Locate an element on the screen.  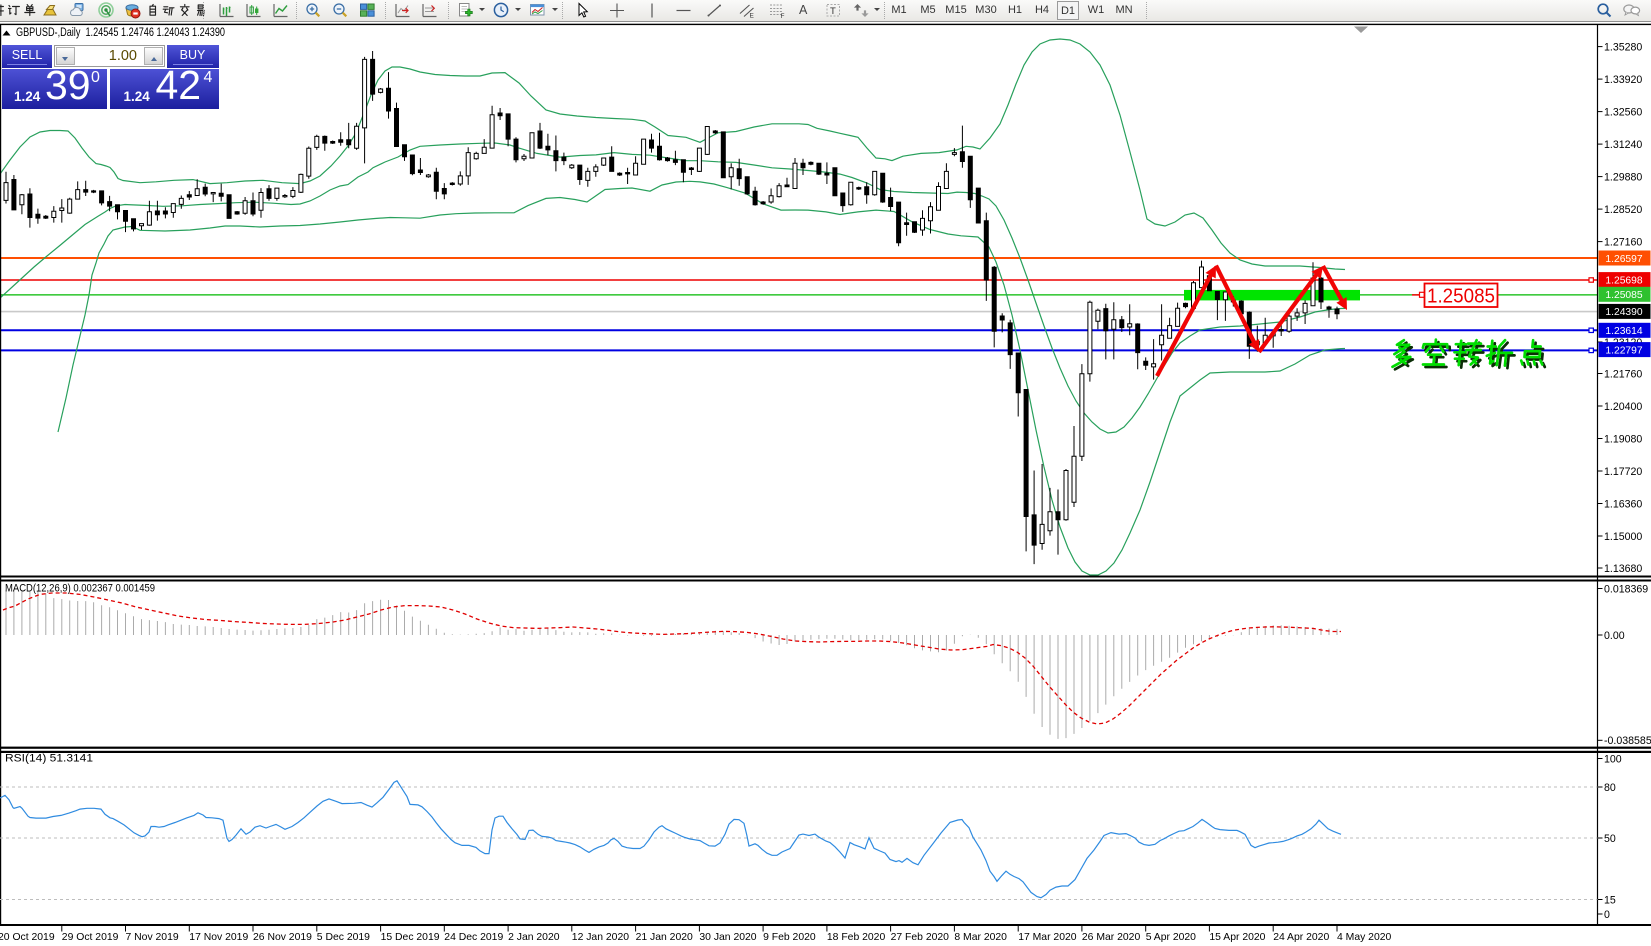
svg-text: 20 Oct 2019 is located at coordinates (27, 937).